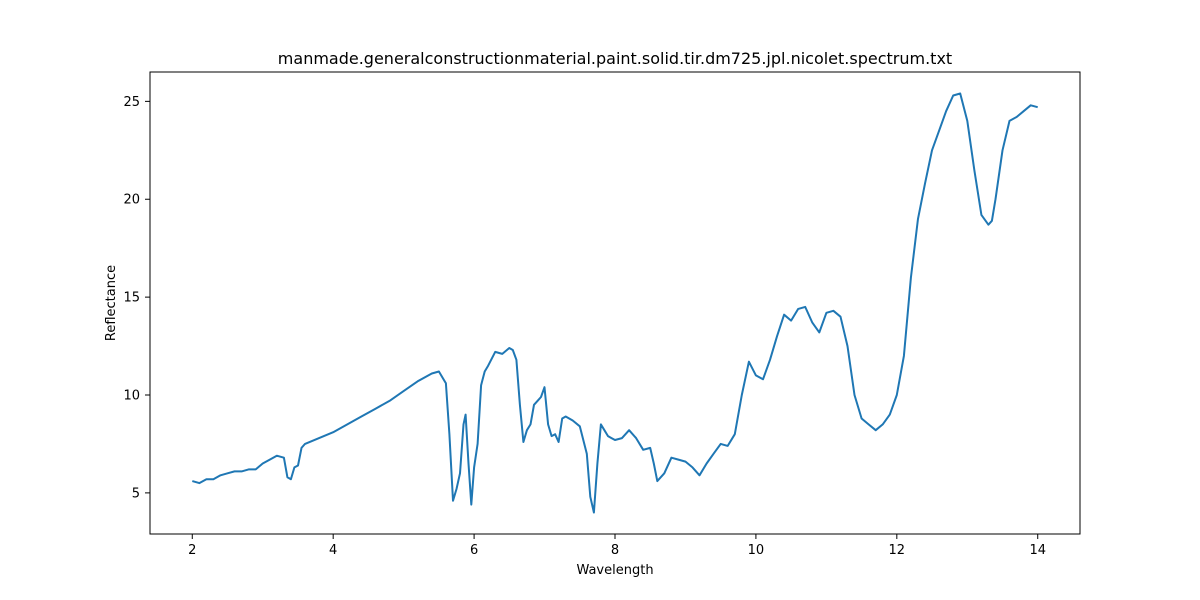  I want to click on x-tick-label: 2, so click(192, 550).